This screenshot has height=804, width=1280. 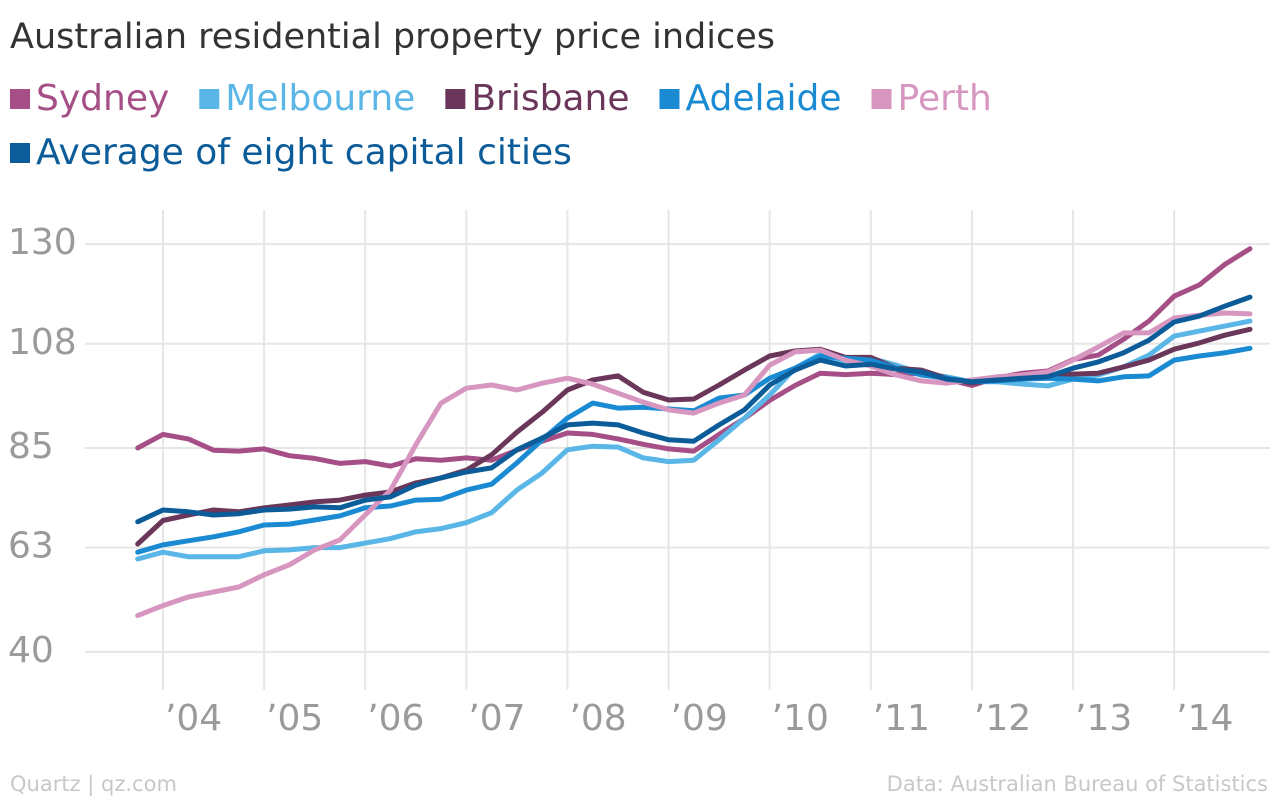 What do you see at coordinates (550, 98) in the screenshot?
I see `legend-label: Brisbane` at bounding box center [550, 98].